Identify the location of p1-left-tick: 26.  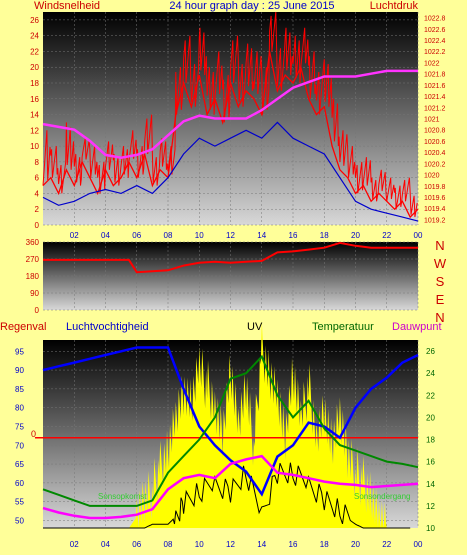
(34, 20).